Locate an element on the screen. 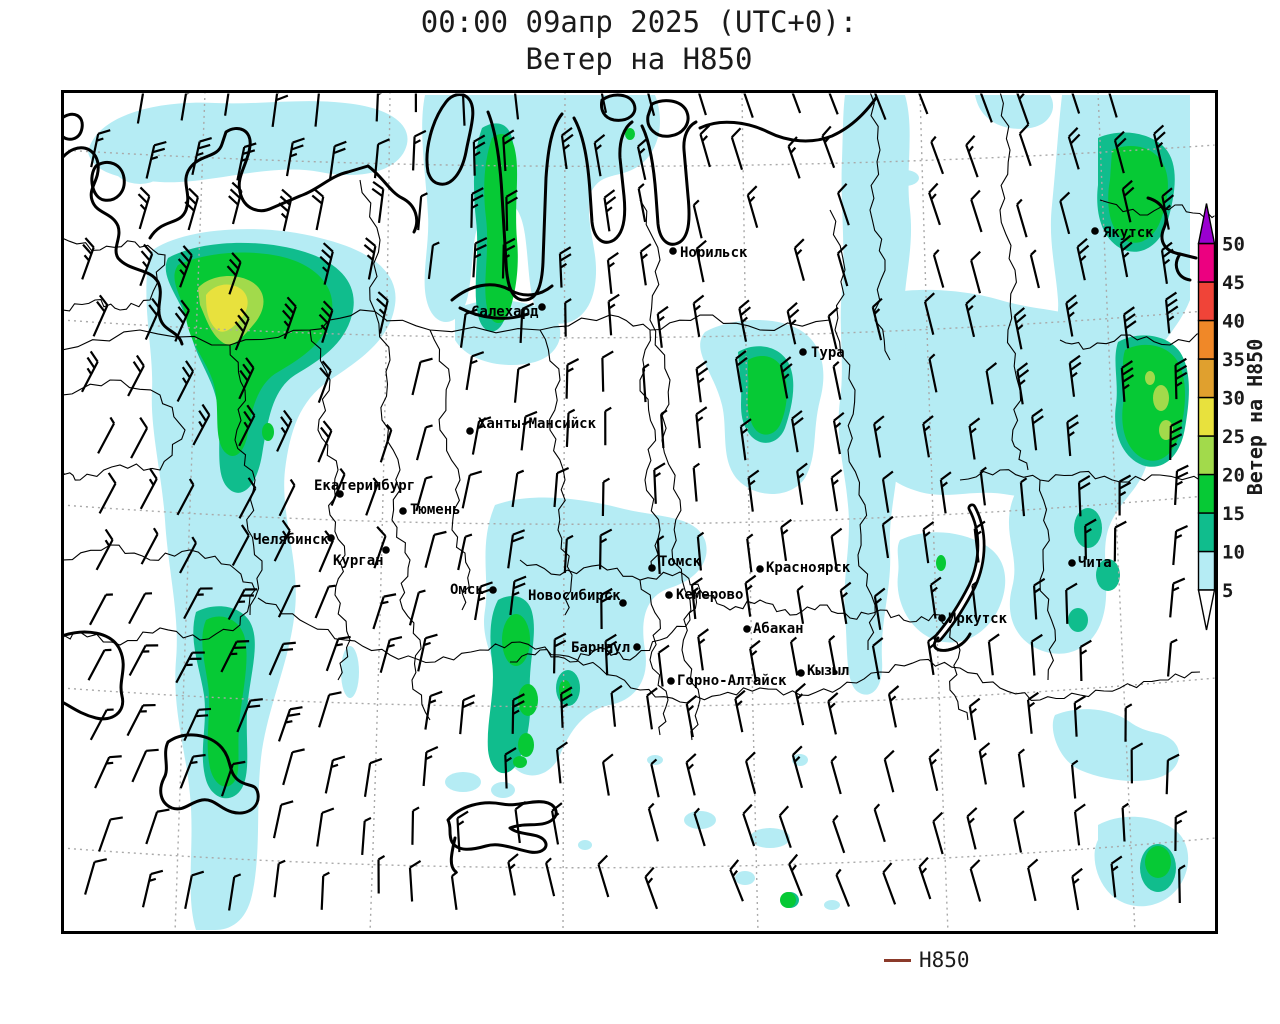 Image resolution: width=1280 pixels, height=1024 pixels. title-variable: Ветер на H850 is located at coordinates (639, 59).